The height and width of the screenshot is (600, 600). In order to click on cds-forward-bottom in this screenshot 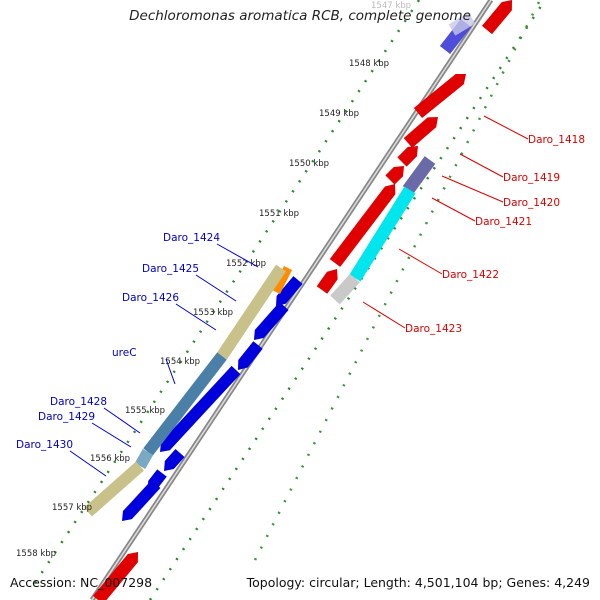, I will do `click(115, 576)`.